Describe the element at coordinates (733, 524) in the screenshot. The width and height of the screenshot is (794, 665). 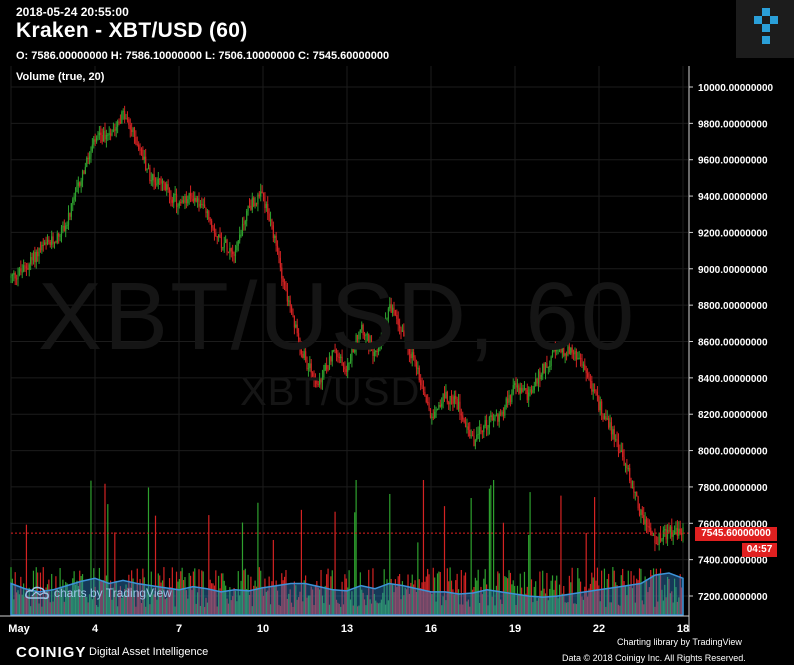
I see `y-tick-label: 7600.00000000` at that location.